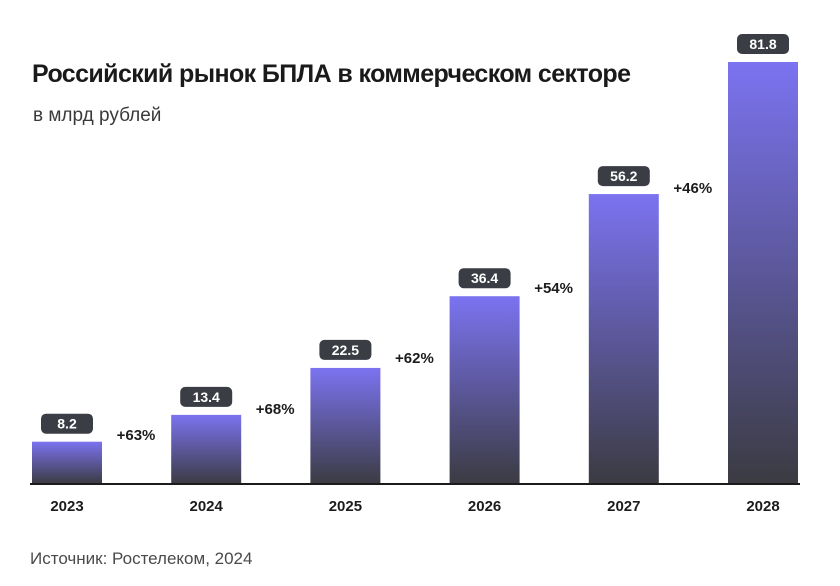 The image size is (840, 586). What do you see at coordinates (67, 462) in the screenshot?
I see `bar-2023` at bounding box center [67, 462].